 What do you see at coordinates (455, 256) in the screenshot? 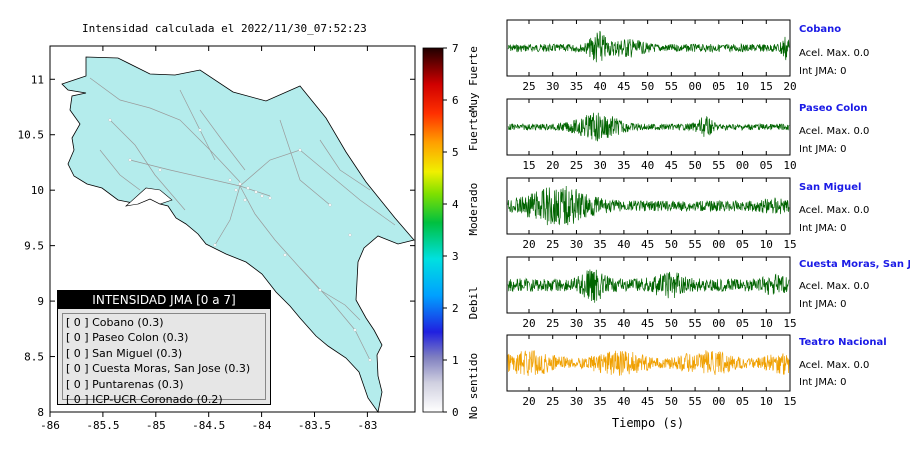
I see `colorbar-tick-label: 3` at bounding box center [455, 256].